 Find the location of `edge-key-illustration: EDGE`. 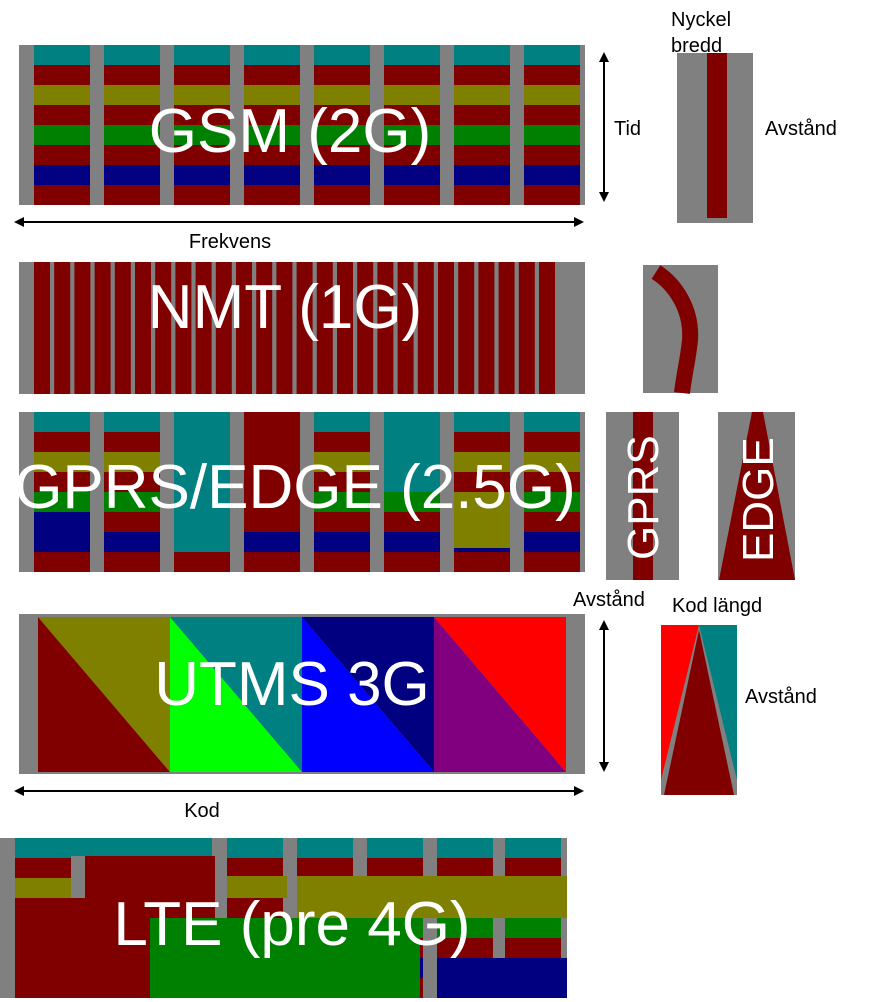

edge-key-illustration: EDGE is located at coordinates (756, 496).